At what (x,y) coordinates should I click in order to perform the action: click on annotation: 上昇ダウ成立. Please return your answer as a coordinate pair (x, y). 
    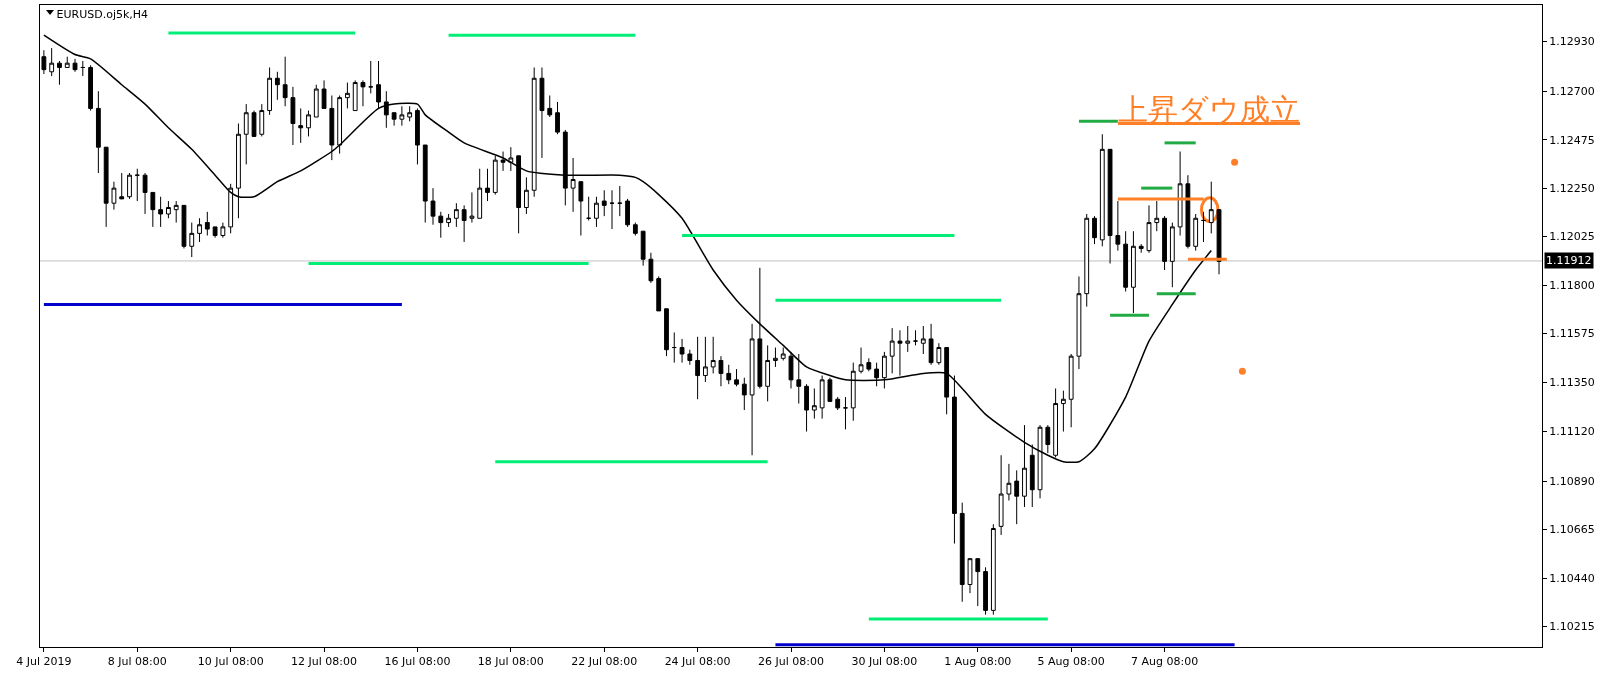
    Looking at the image, I should click on (1209, 109).